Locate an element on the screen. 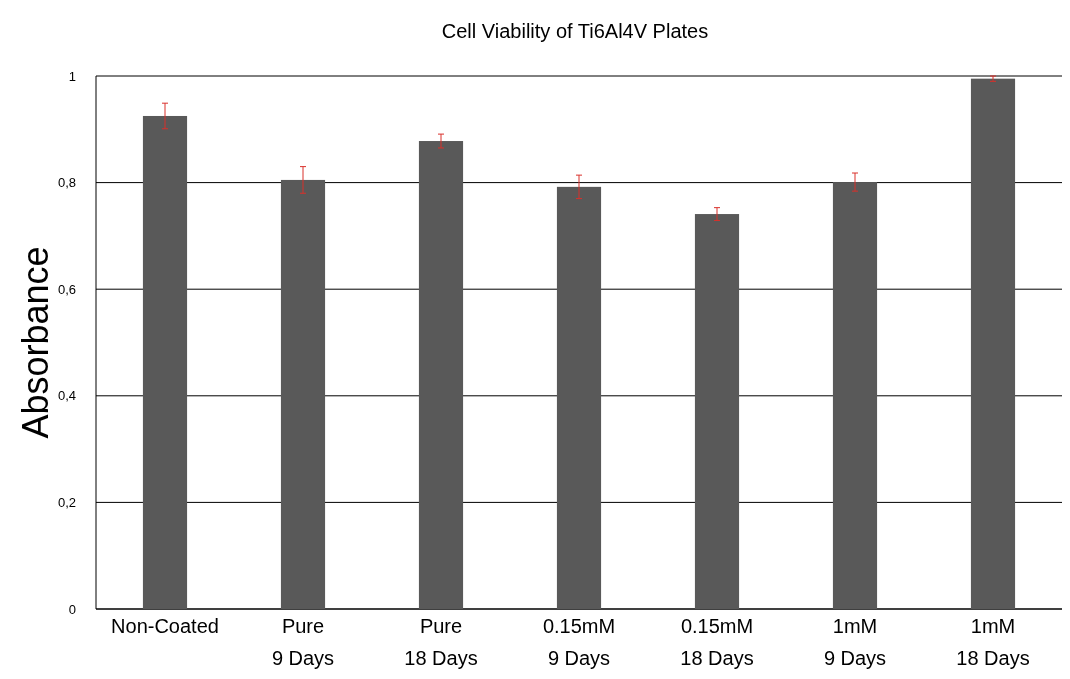  y-tick-label: 1 is located at coordinates (72, 76).